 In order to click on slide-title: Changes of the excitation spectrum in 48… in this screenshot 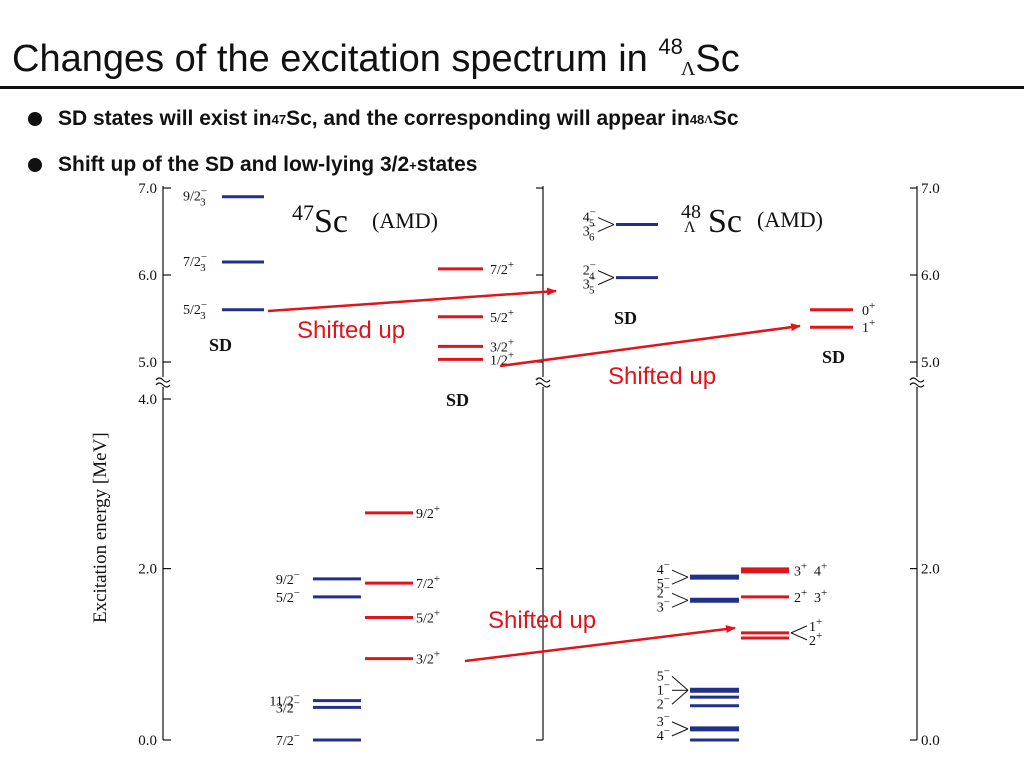, I will do `click(376, 57)`.